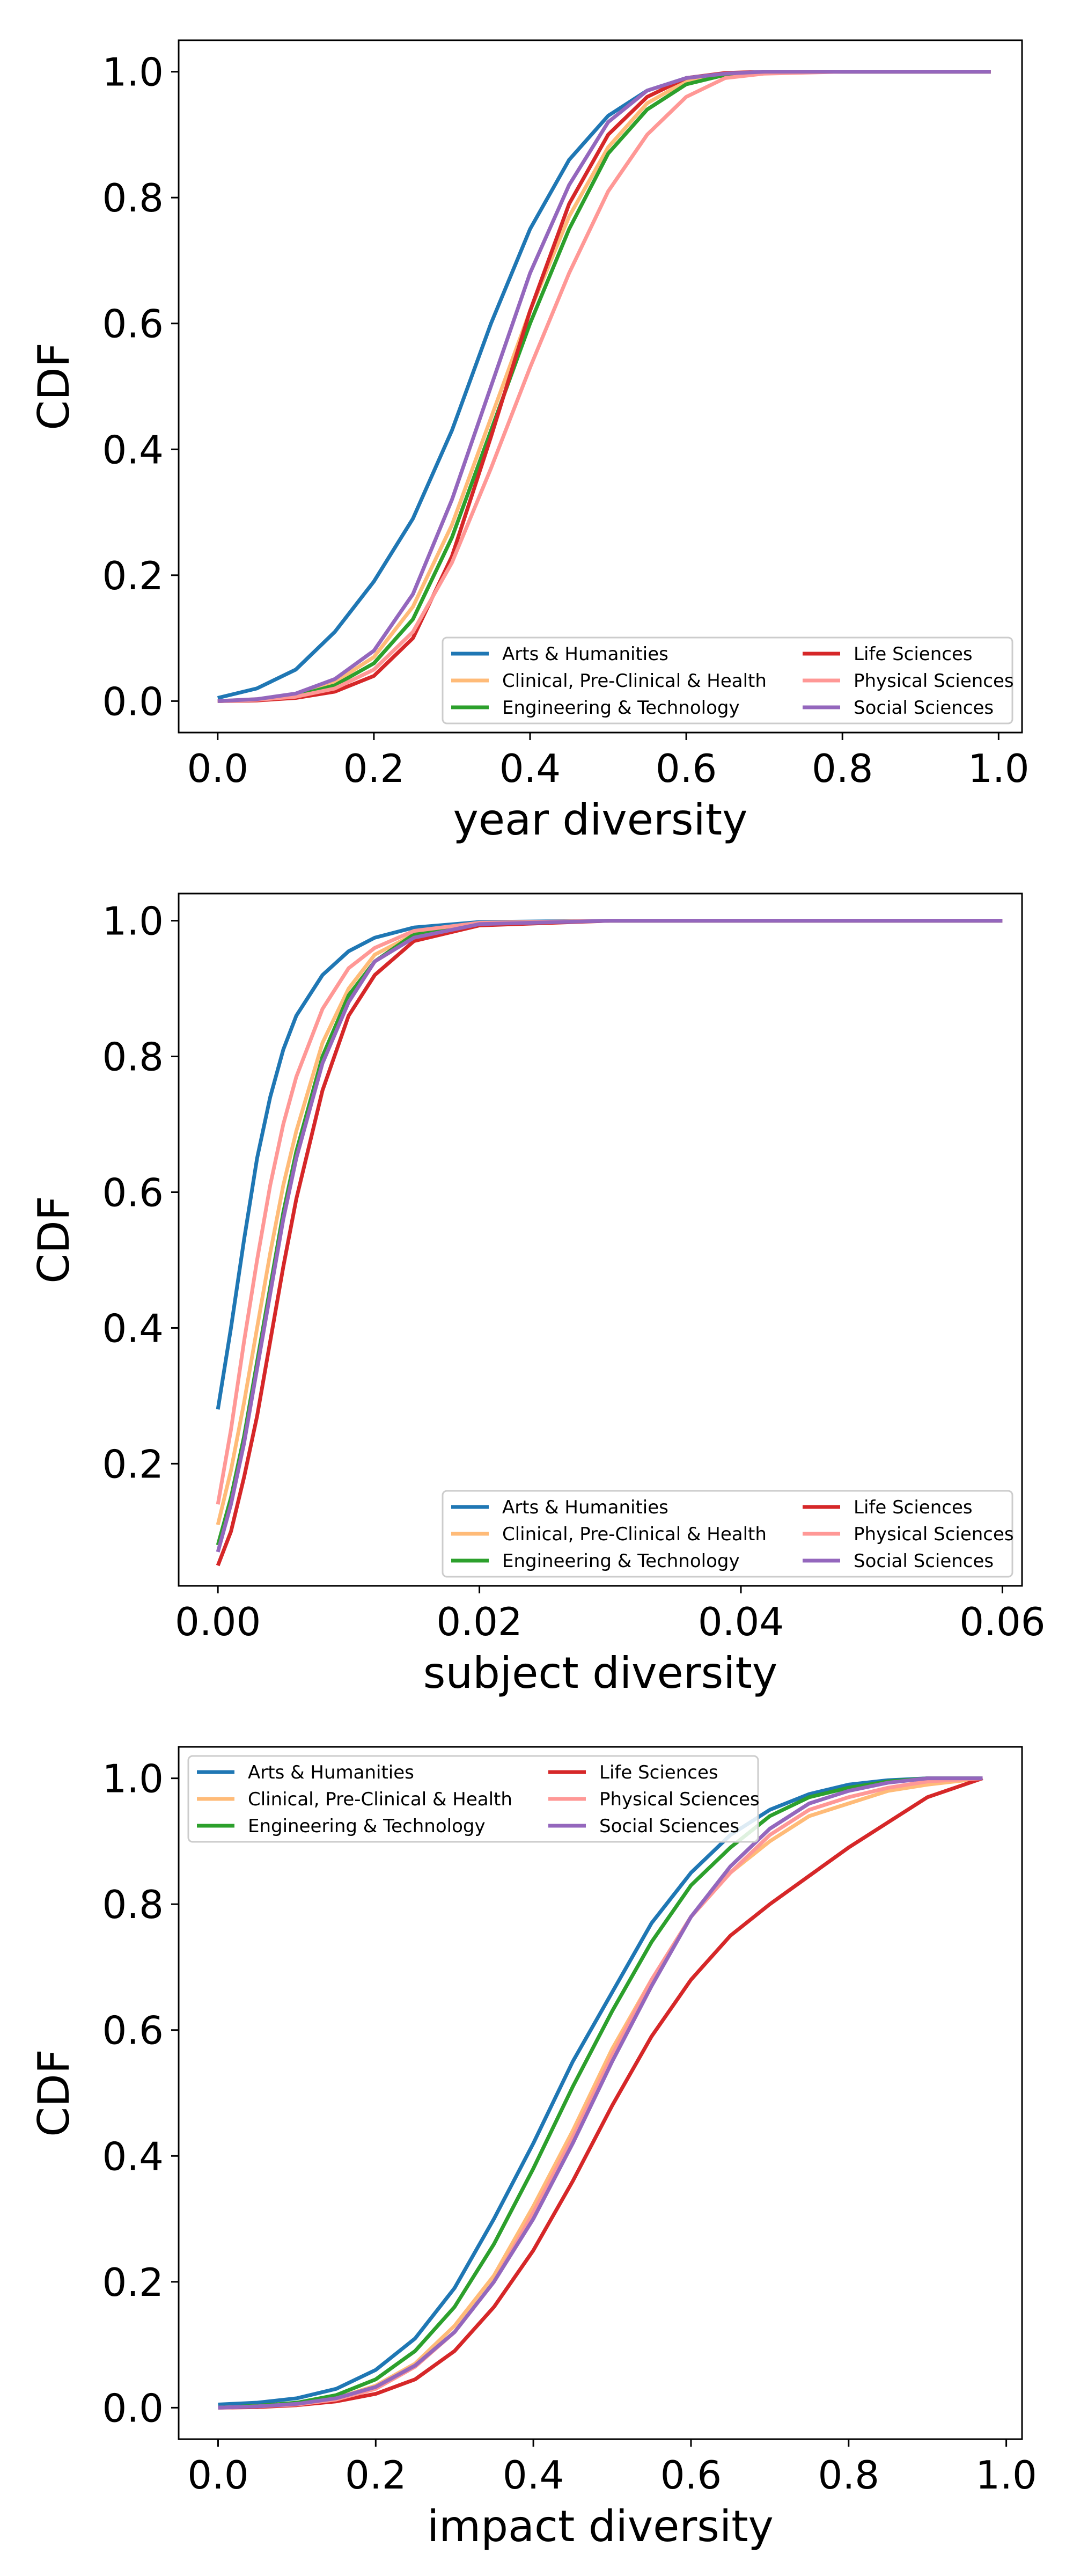 Image resolution: width=1073 pixels, height=2576 pixels. What do you see at coordinates (600, 820) in the screenshot?
I see `x-axis-label: year diversity` at bounding box center [600, 820].